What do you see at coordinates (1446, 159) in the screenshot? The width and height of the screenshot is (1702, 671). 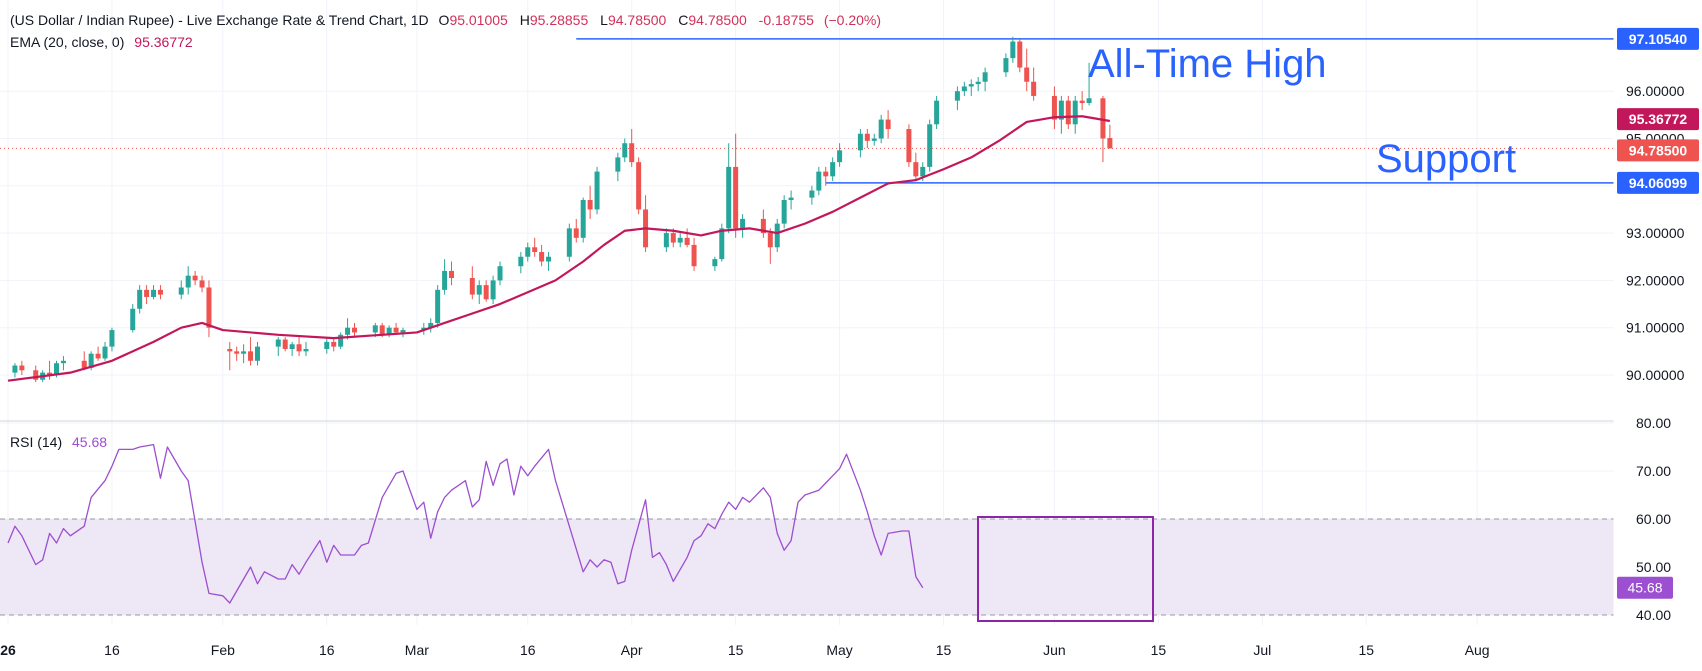 I see `support-label: Support` at bounding box center [1446, 159].